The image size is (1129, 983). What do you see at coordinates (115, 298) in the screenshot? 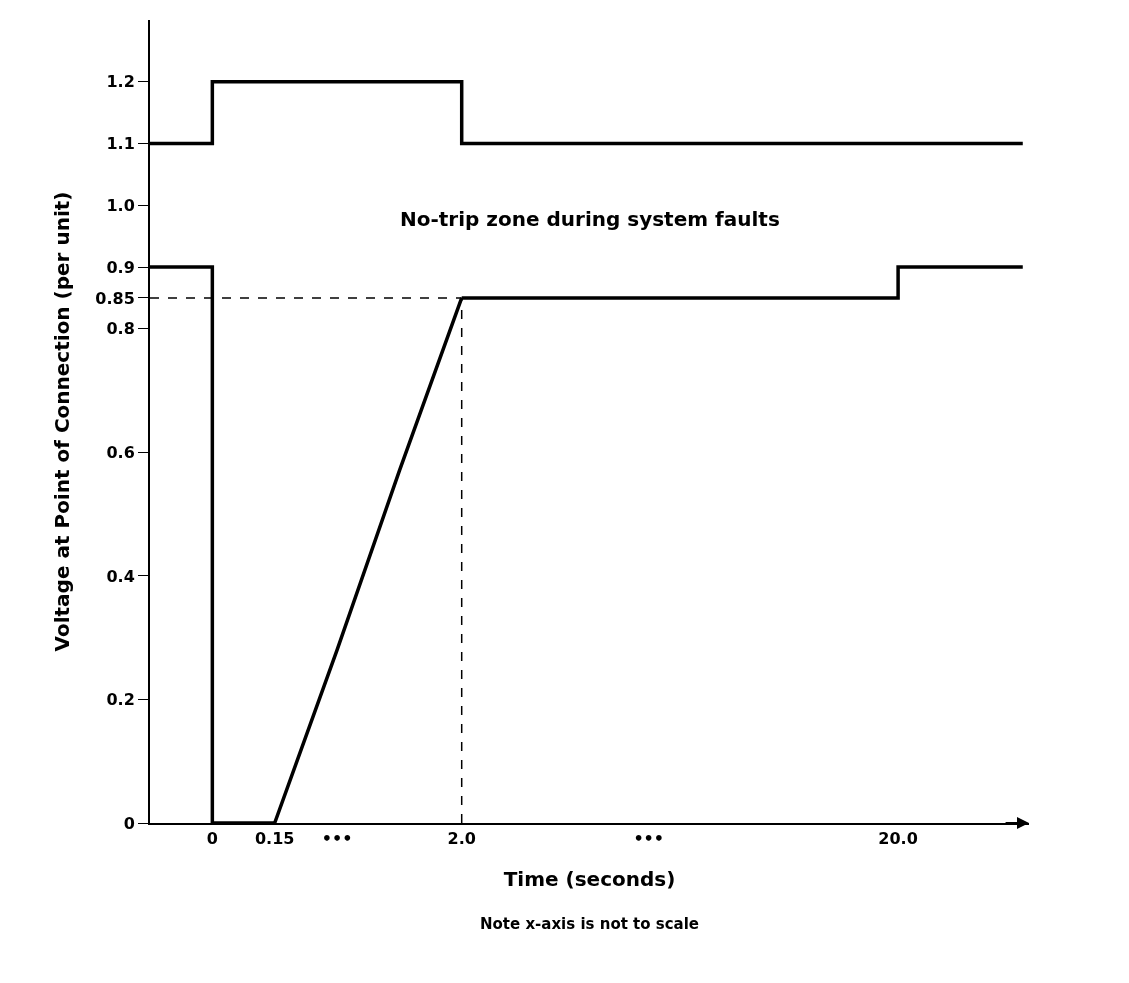
I see `y-tick-label: 0.85` at bounding box center [115, 298].